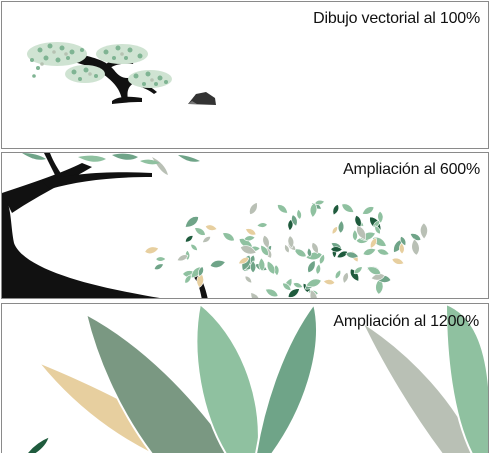  I want to click on panel-caption: Ampliación al 600%, so click(411, 170).